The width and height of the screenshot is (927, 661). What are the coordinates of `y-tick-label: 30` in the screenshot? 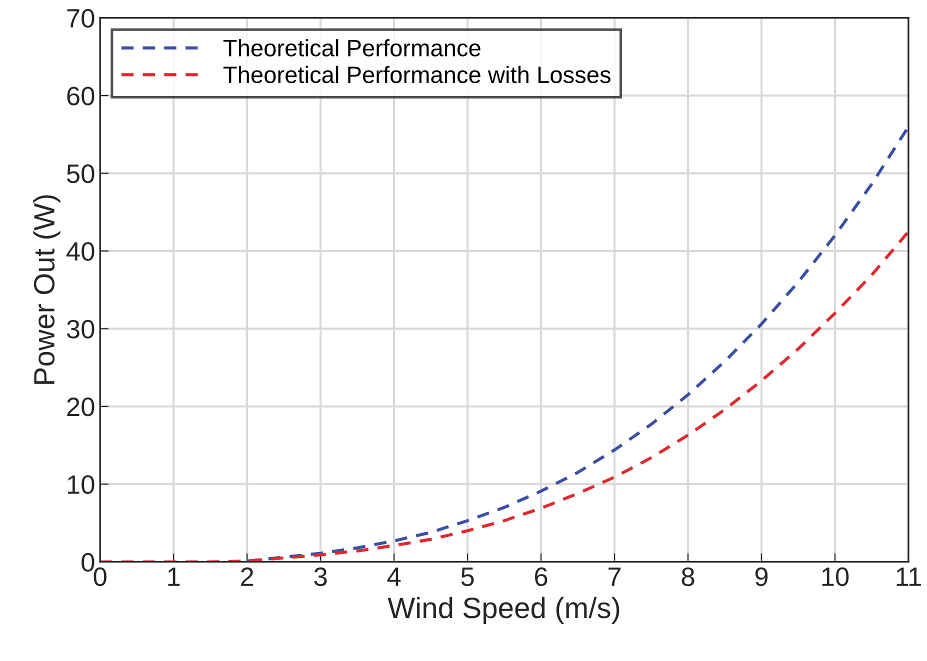 It's located at (80, 329).